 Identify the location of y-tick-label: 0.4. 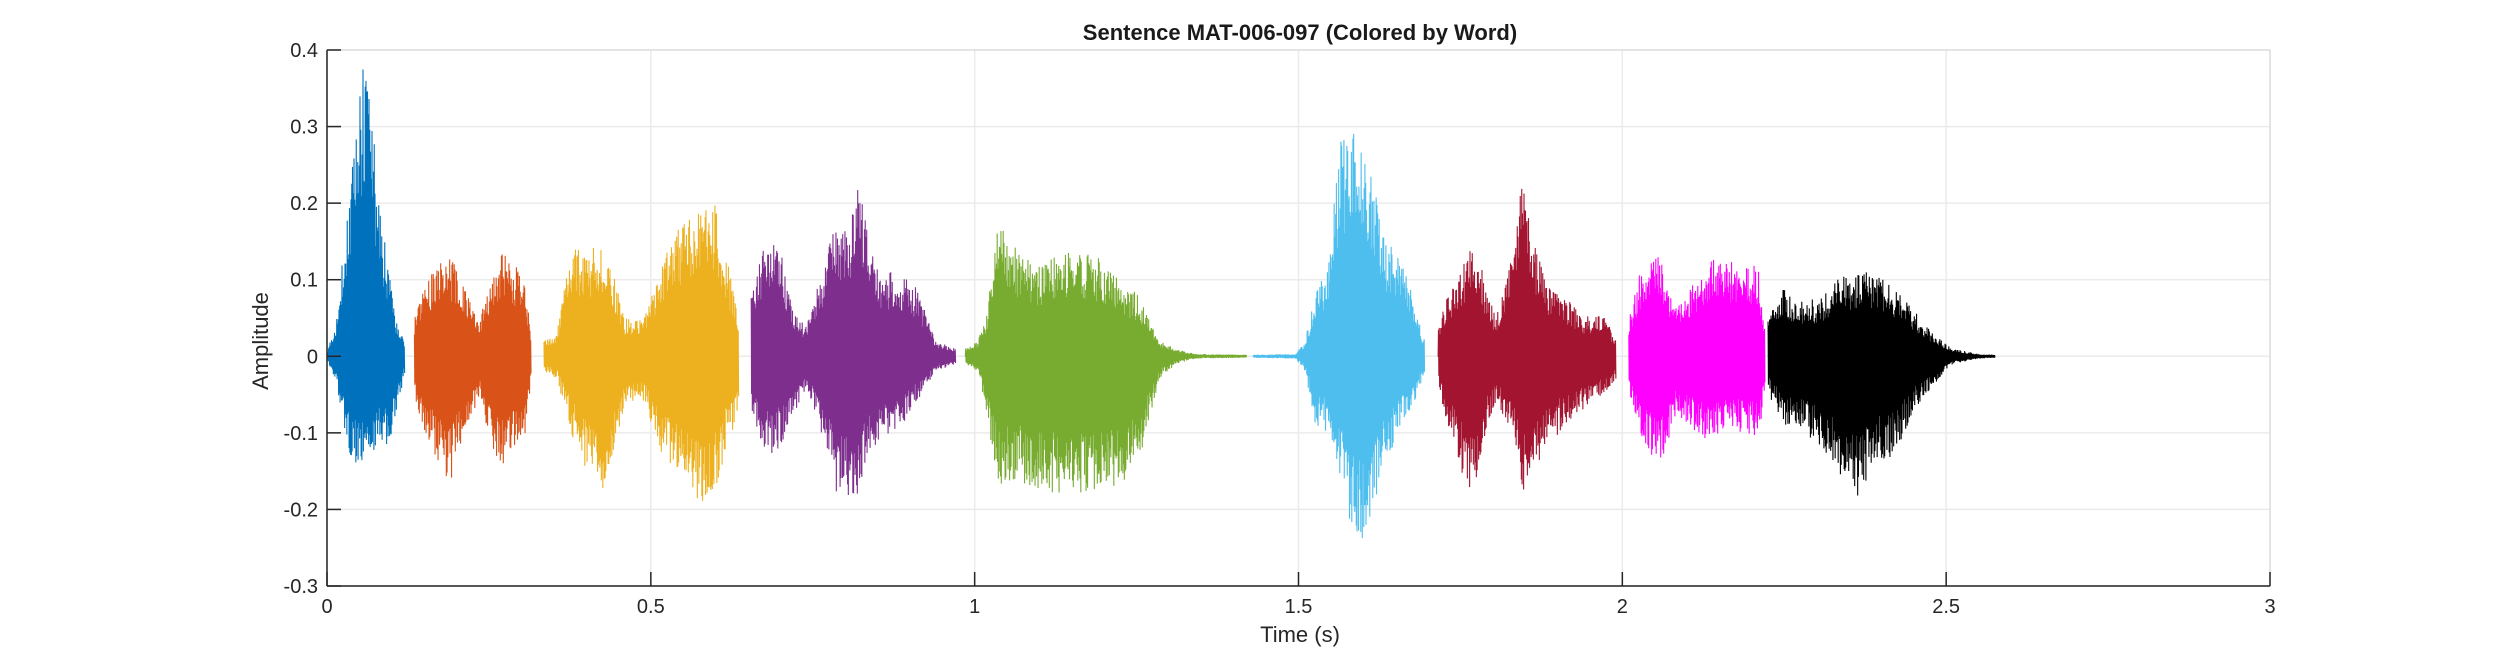
(304, 51).